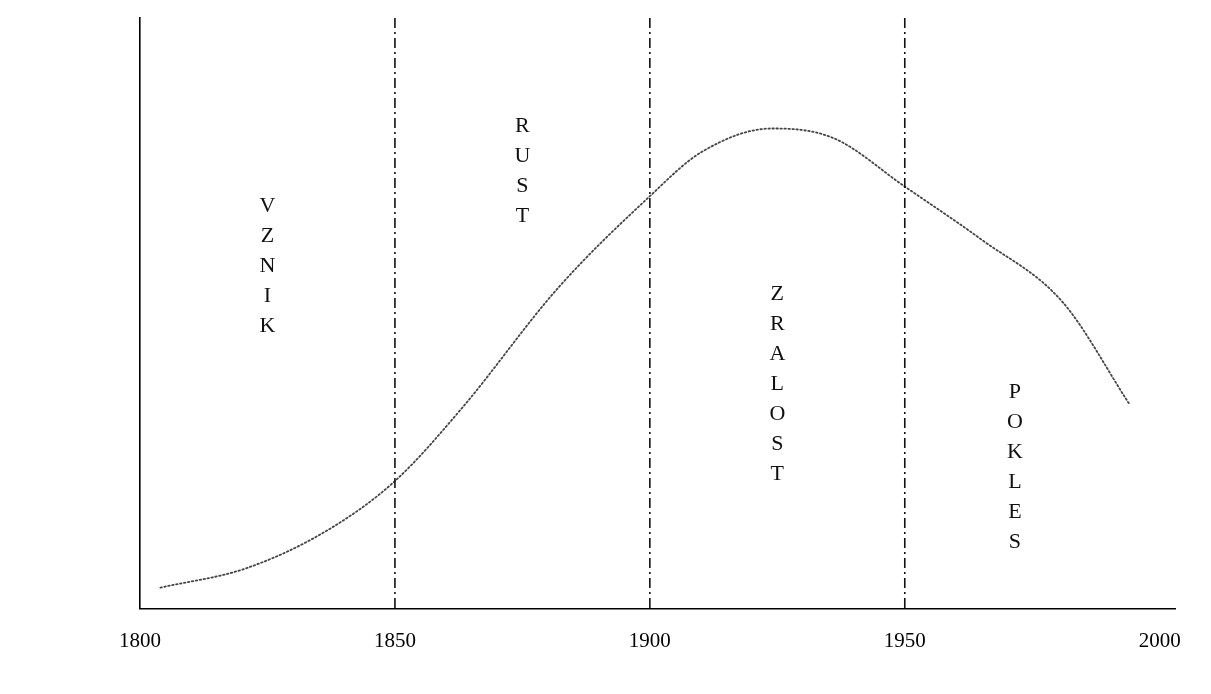 The image size is (1211, 694). I want to click on annotation: VZNIK, so click(267, 264).